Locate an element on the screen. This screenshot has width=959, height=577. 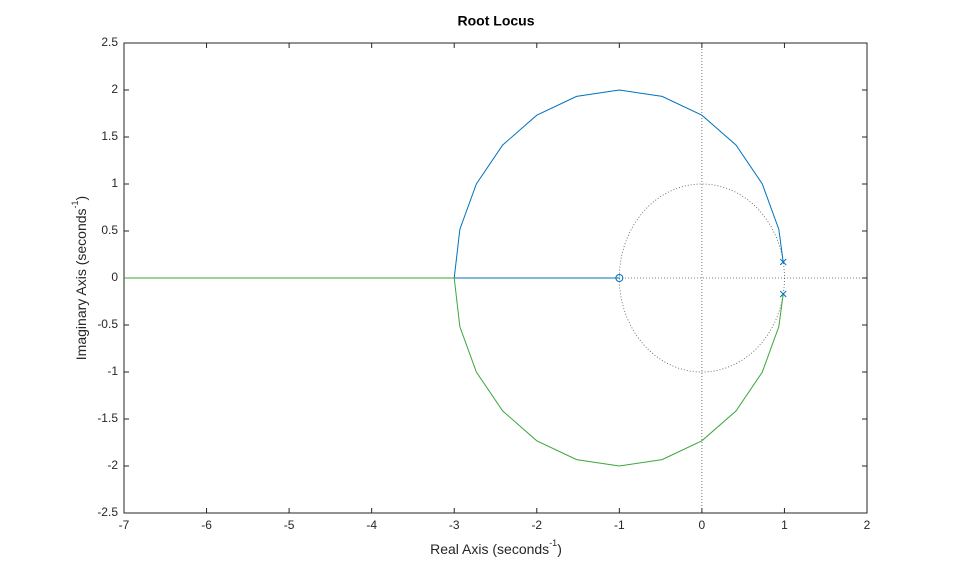
y-tick-label: -2.5 is located at coordinates (107, 512).